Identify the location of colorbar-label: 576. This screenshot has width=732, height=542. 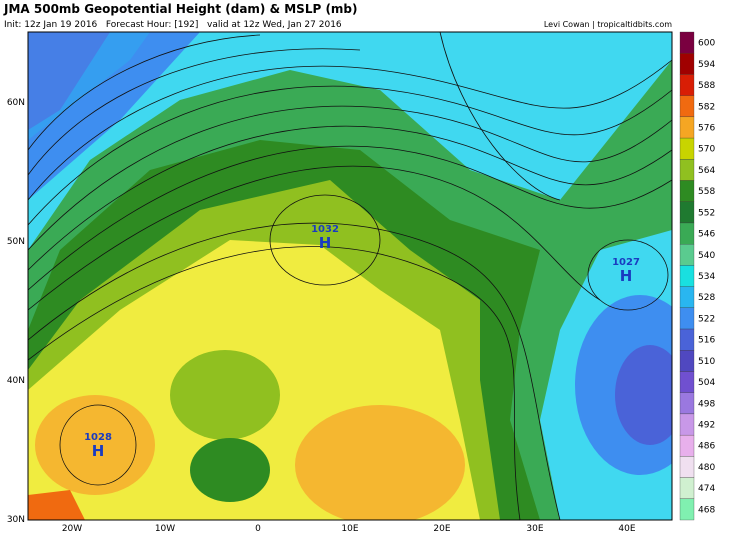
(706, 128).